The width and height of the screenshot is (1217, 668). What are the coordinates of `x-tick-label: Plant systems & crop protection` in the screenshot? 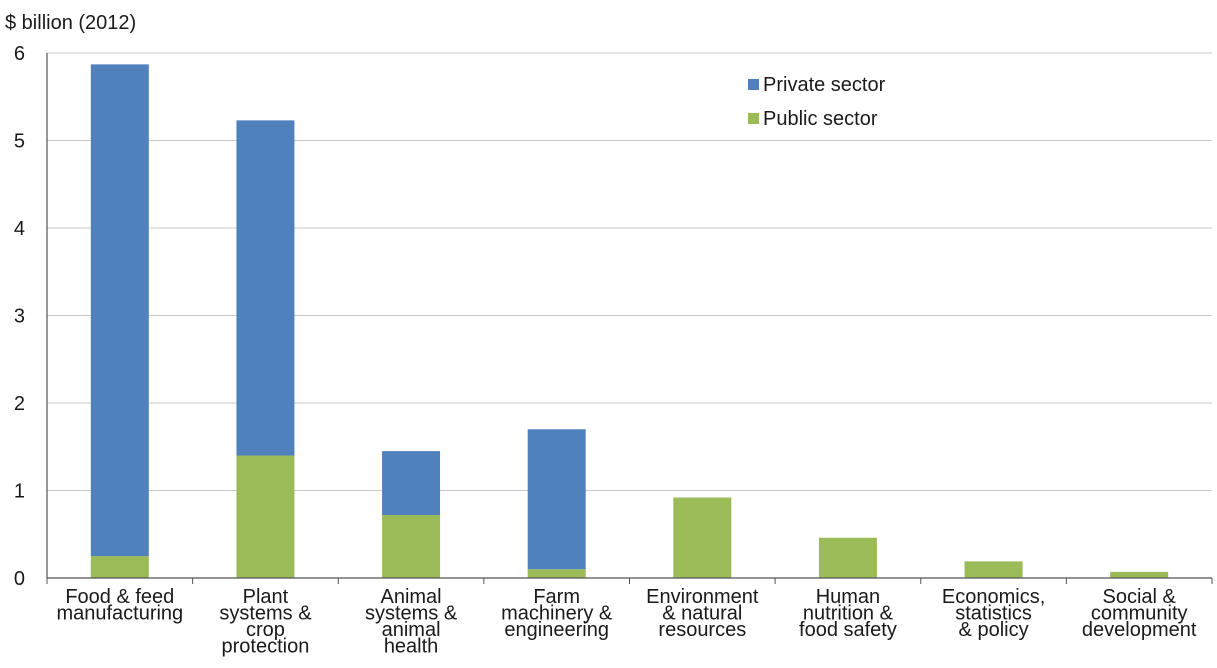 It's located at (265, 622).